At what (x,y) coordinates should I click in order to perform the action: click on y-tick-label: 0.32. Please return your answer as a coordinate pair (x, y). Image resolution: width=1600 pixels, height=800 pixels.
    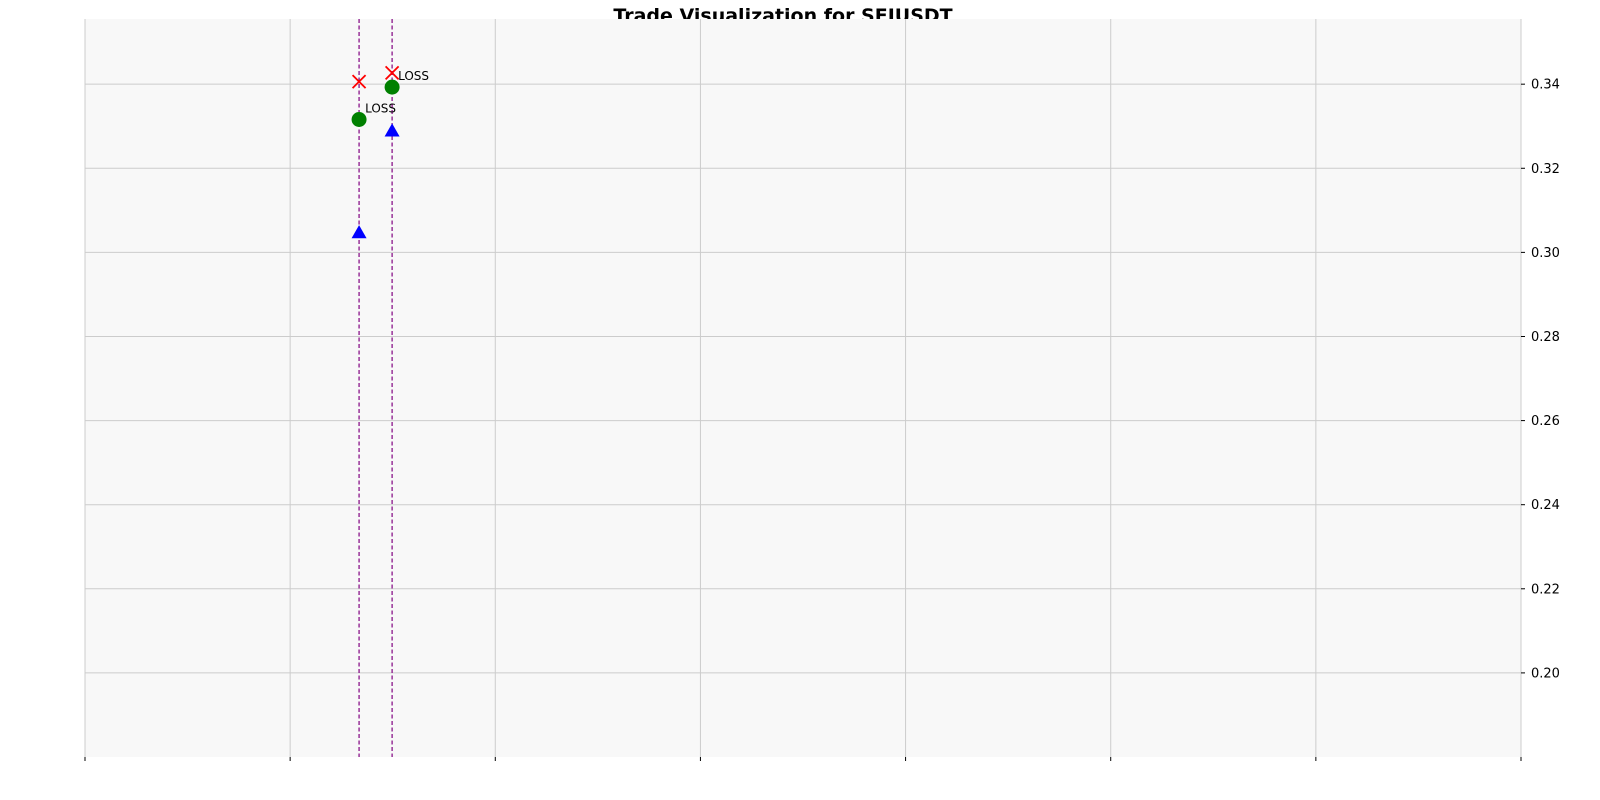
    Looking at the image, I should click on (1545, 169).